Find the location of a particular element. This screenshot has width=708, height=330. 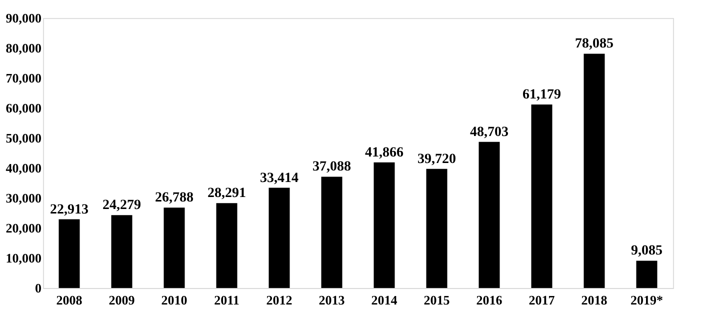

data-label: 33,414 is located at coordinates (279, 178).